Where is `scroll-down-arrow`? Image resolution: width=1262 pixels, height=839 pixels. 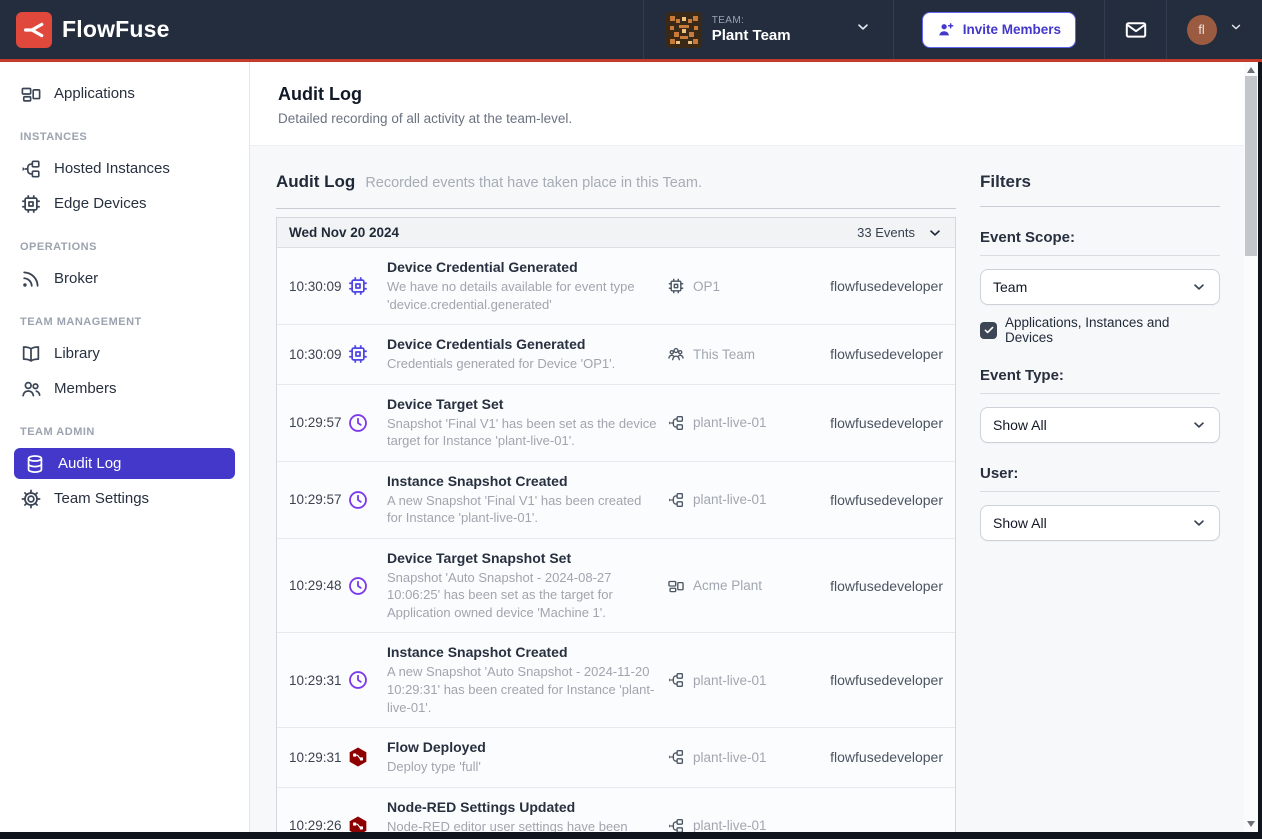
scroll-down-arrow is located at coordinates (1251, 824).